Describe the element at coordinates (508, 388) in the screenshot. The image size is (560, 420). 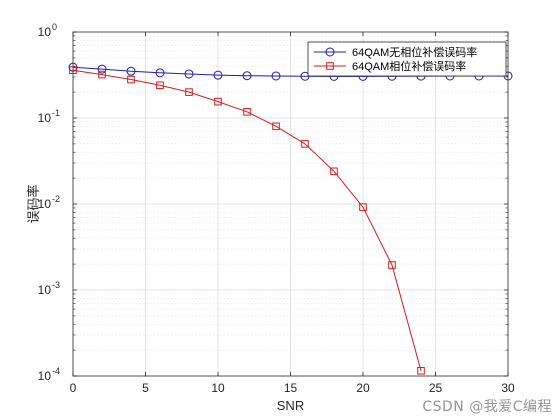
I see `x-tick-label: 30` at that location.